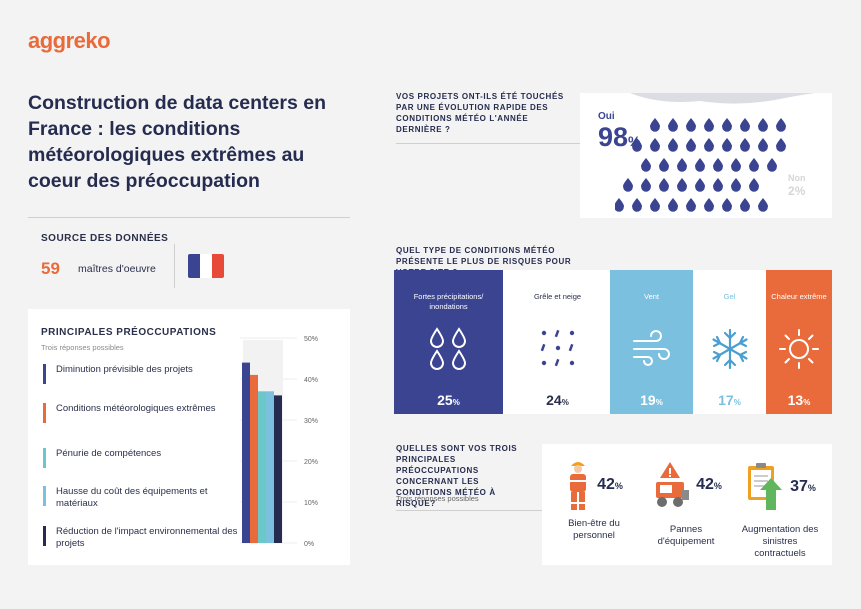 The height and width of the screenshot is (609, 861). What do you see at coordinates (730, 349) in the screenshot?
I see `snowflake-icon` at bounding box center [730, 349].